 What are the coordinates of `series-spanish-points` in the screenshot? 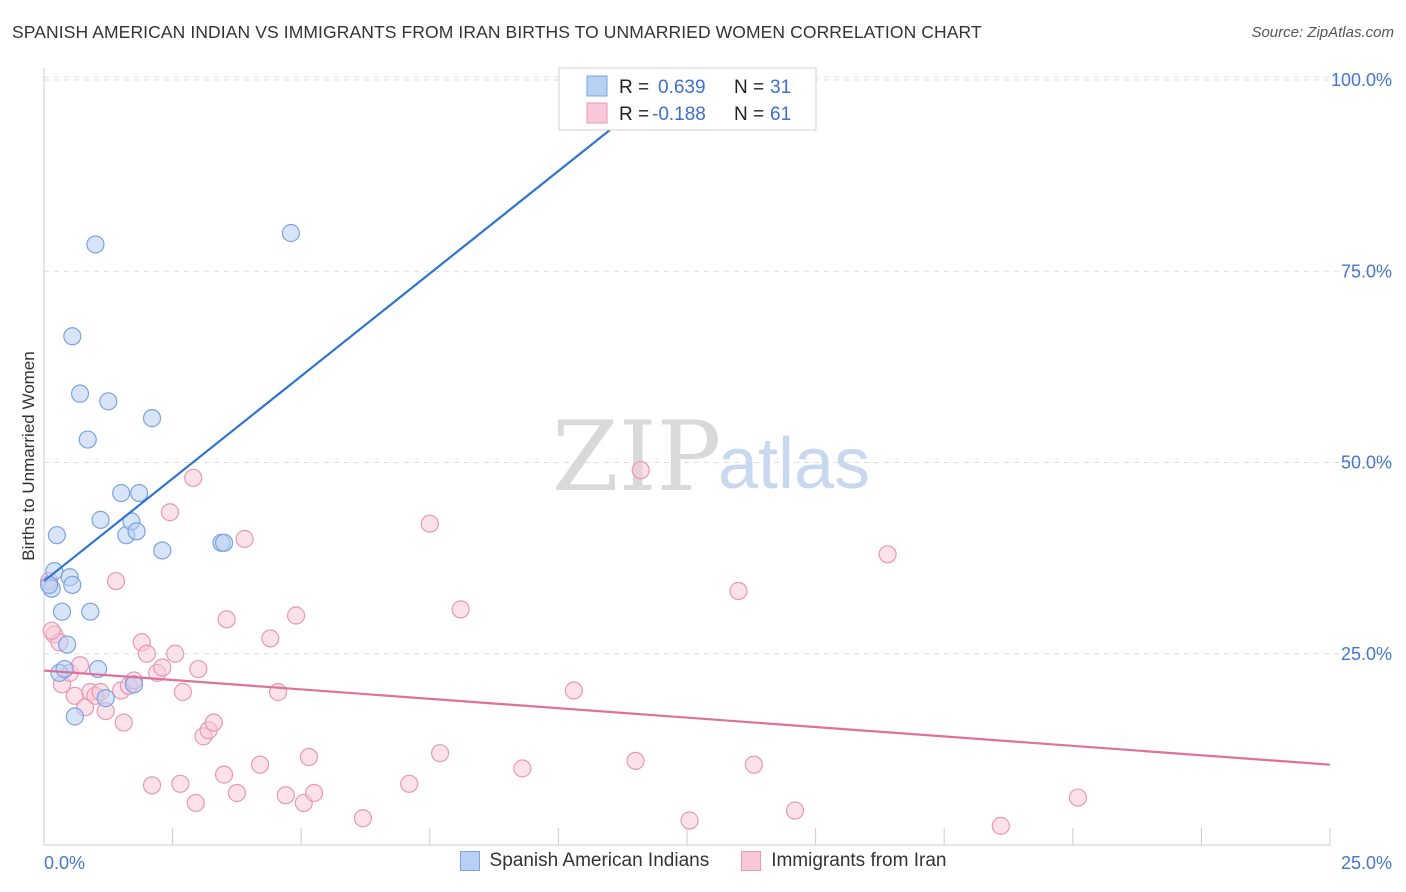 It's located at (170, 474).